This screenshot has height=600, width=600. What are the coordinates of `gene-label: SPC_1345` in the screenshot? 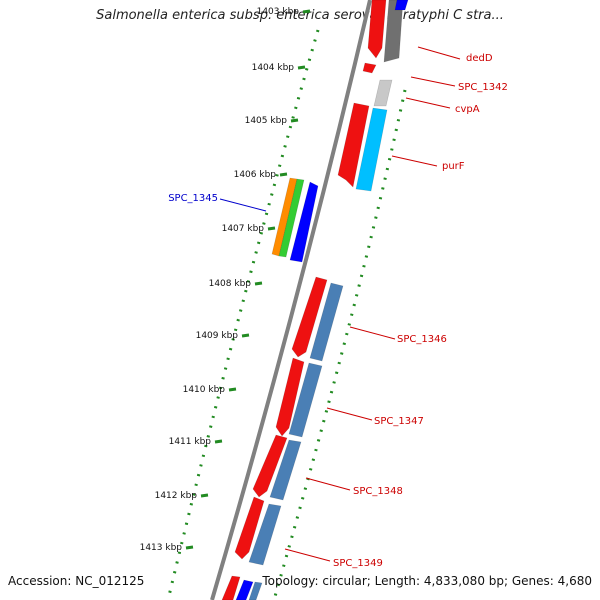 It's located at (193, 198).